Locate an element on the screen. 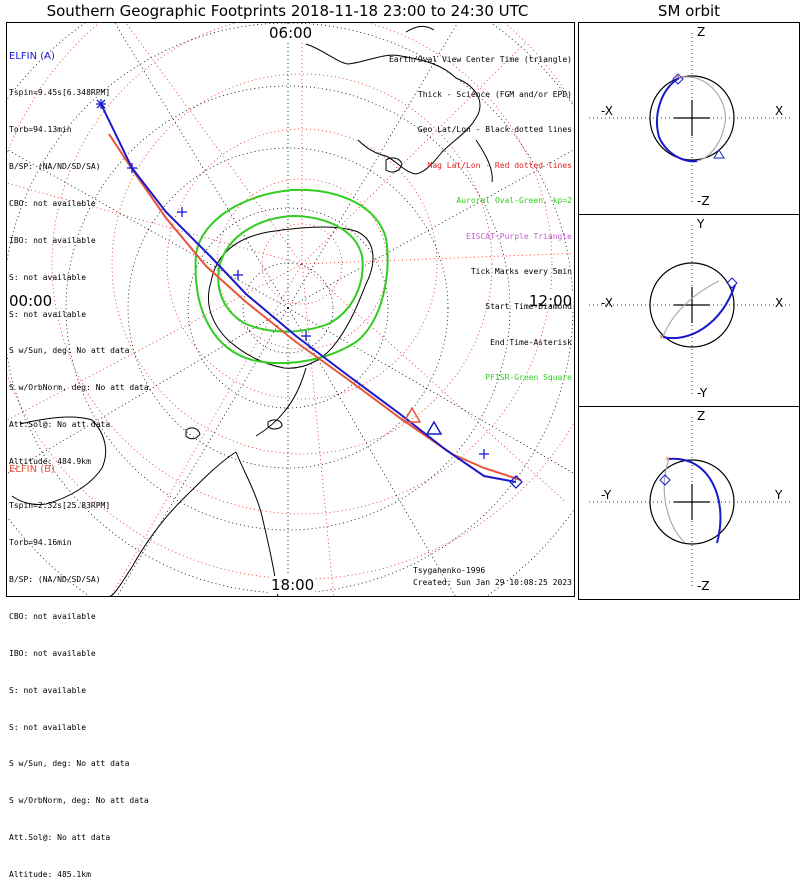  elfin-a-line: S w/Sun, deg: No att data is located at coordinates (69, 351).